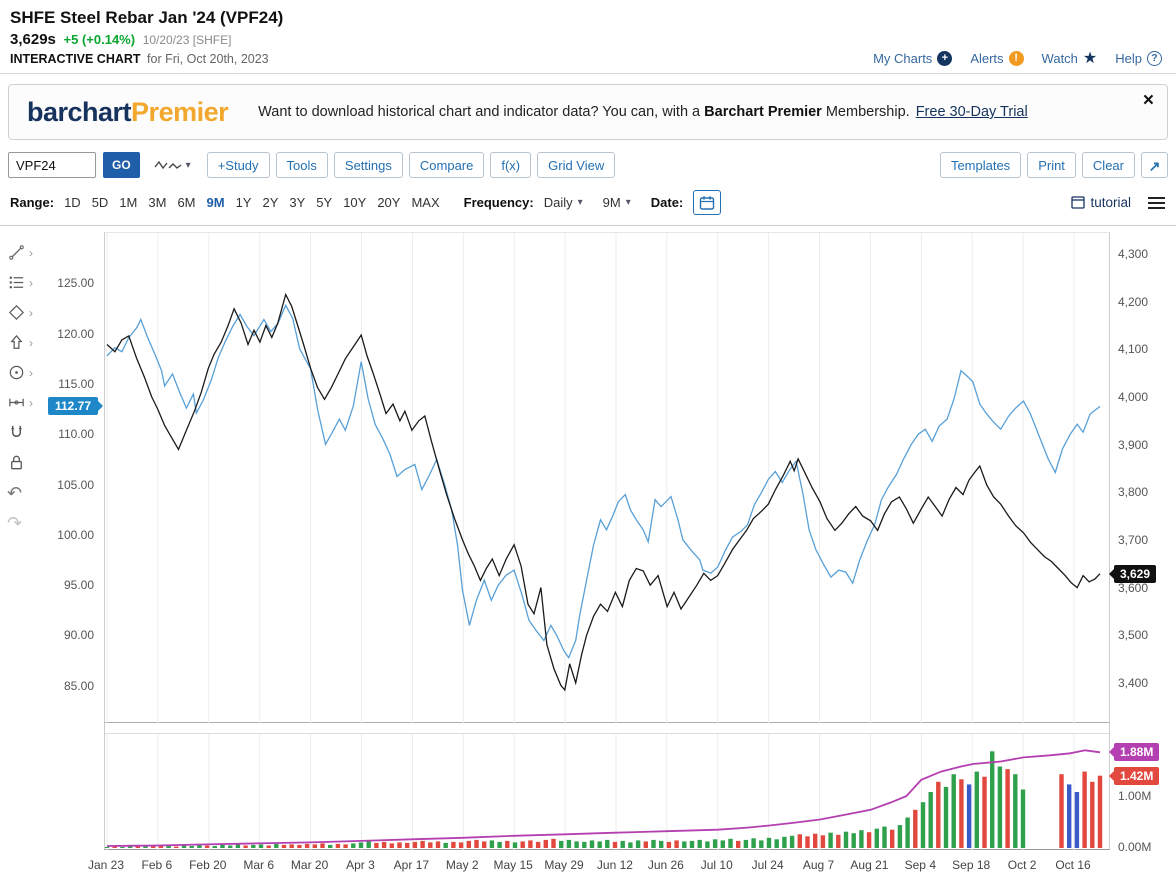 The image size is (1176, 886). Describe the element at coordinates (52, 165) in the screenshot. I see `symbol-input` at that location.